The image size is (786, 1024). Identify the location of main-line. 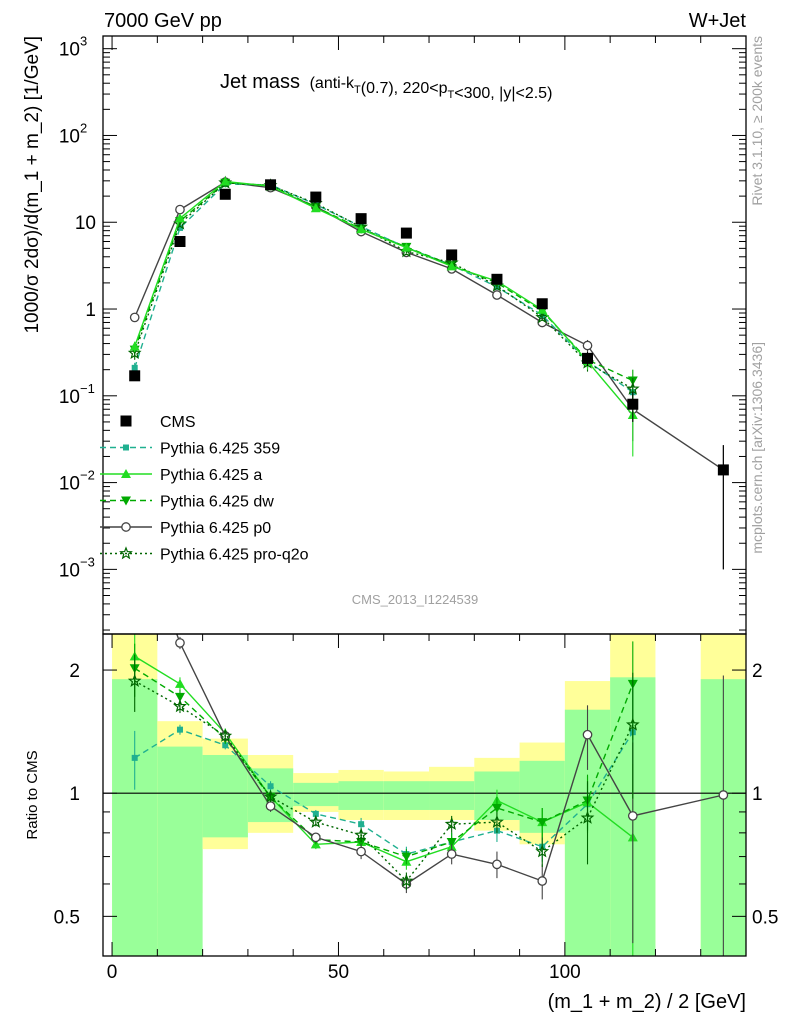
(384, 282).